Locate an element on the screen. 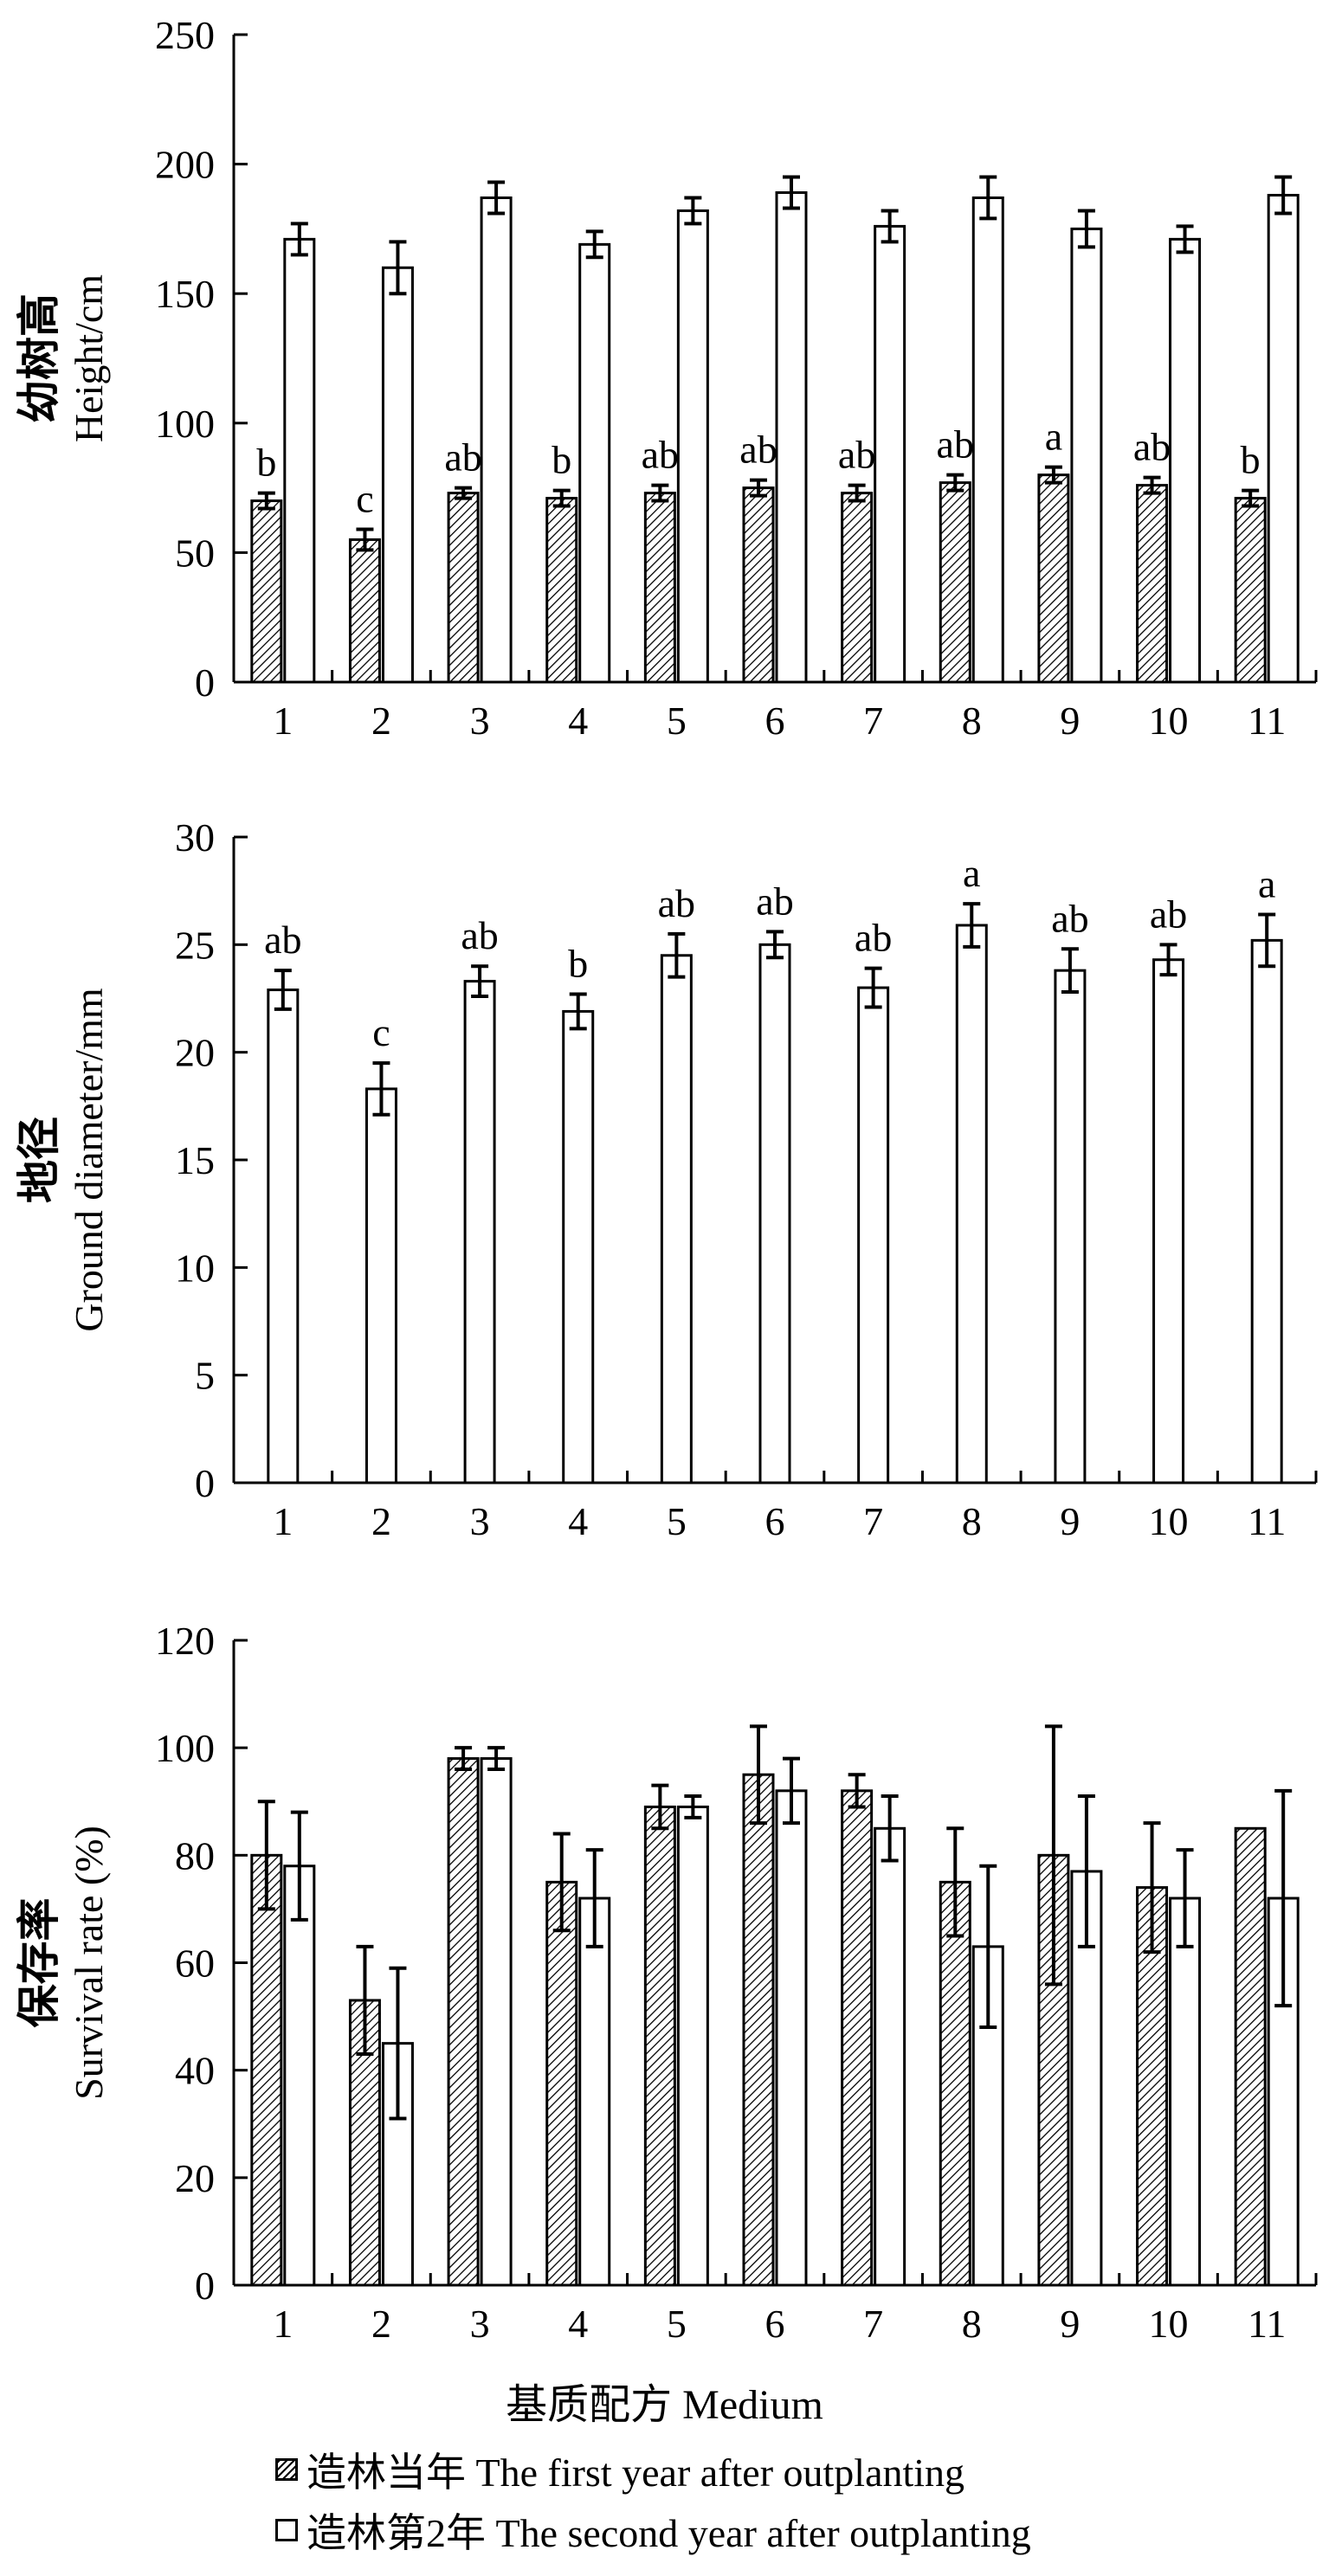 Image resolution: width=1329 pixels, height=2576 pixels. legend-item-second-year: 造林第2年 The second year after outplanting is located at coordinates (653, 2530).